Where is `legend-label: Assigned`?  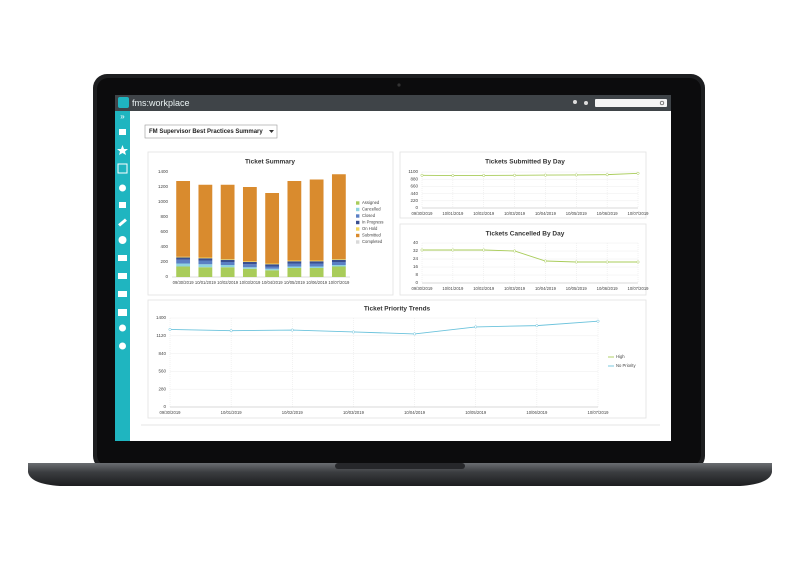 legend-label: Assigned is located at coordinates (371, 202).